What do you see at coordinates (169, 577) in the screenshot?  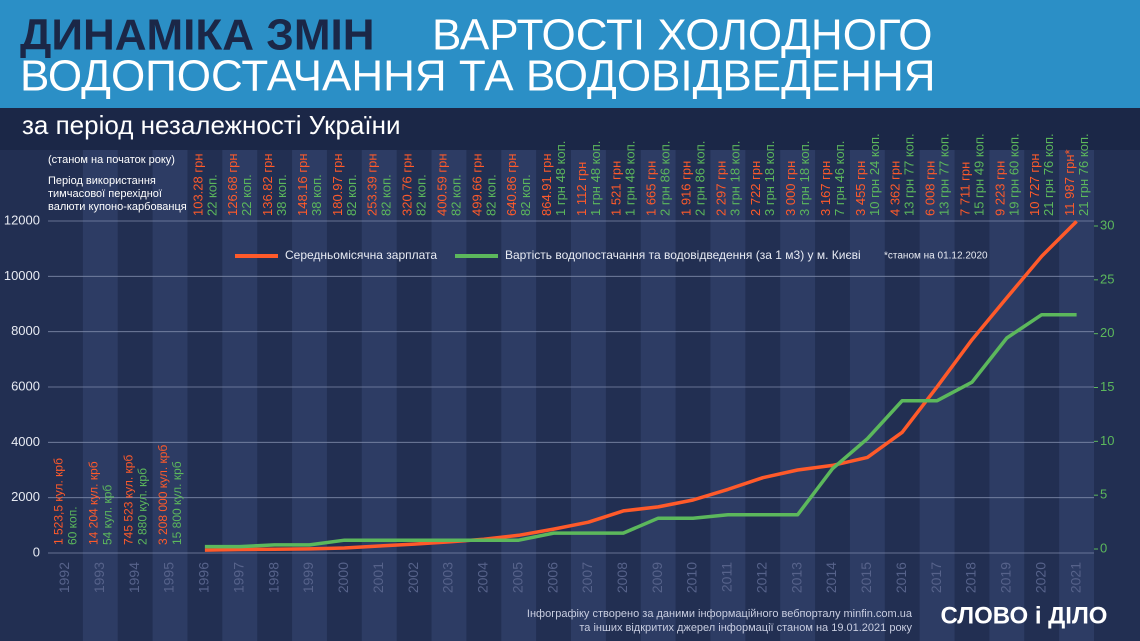 I see `x-tick-label: 1995` at bounding box center [169, 577].